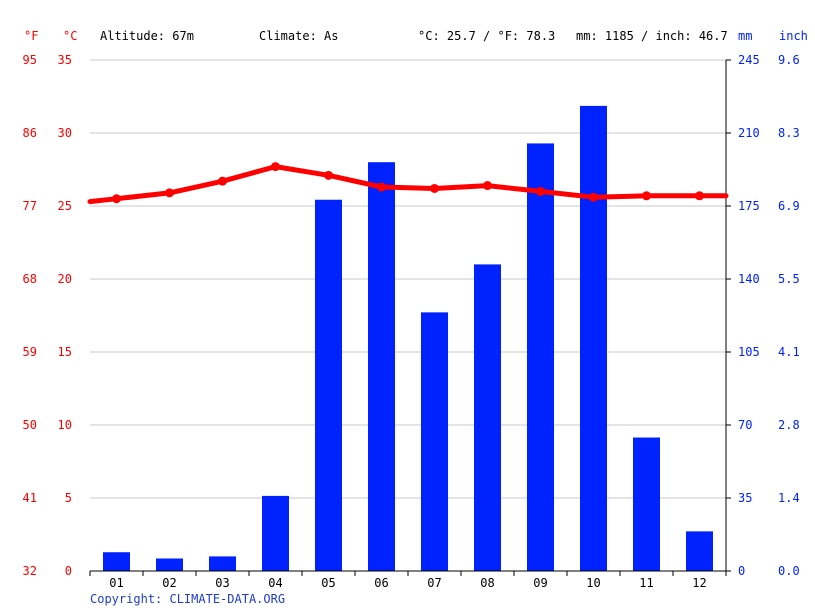 This screenshot has width=815, height=611. What do you see at coordinates (169, 583) in the screenshot?
I see `month-label: 02` at bounding box center [169, 583].